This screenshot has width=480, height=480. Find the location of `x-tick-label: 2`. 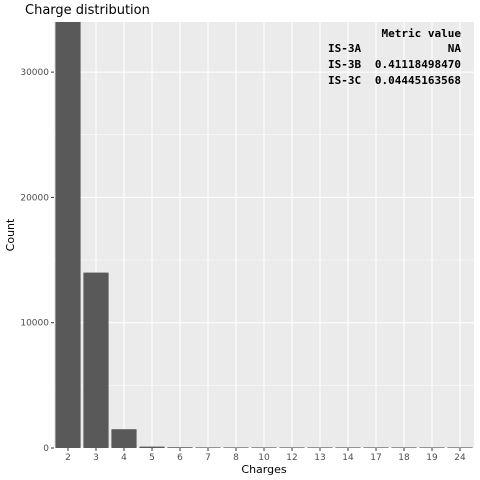

x-tick-label: 2 is located at coordinates (68, 458).